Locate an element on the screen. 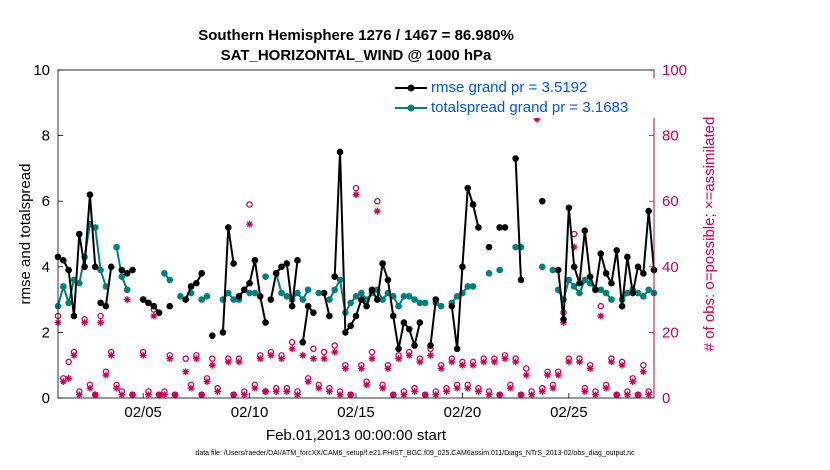 This screenshot has height=470, width=830. legend-rmse-label: rmse grand pr = 3.5192 is located at coordinates (509, 87).